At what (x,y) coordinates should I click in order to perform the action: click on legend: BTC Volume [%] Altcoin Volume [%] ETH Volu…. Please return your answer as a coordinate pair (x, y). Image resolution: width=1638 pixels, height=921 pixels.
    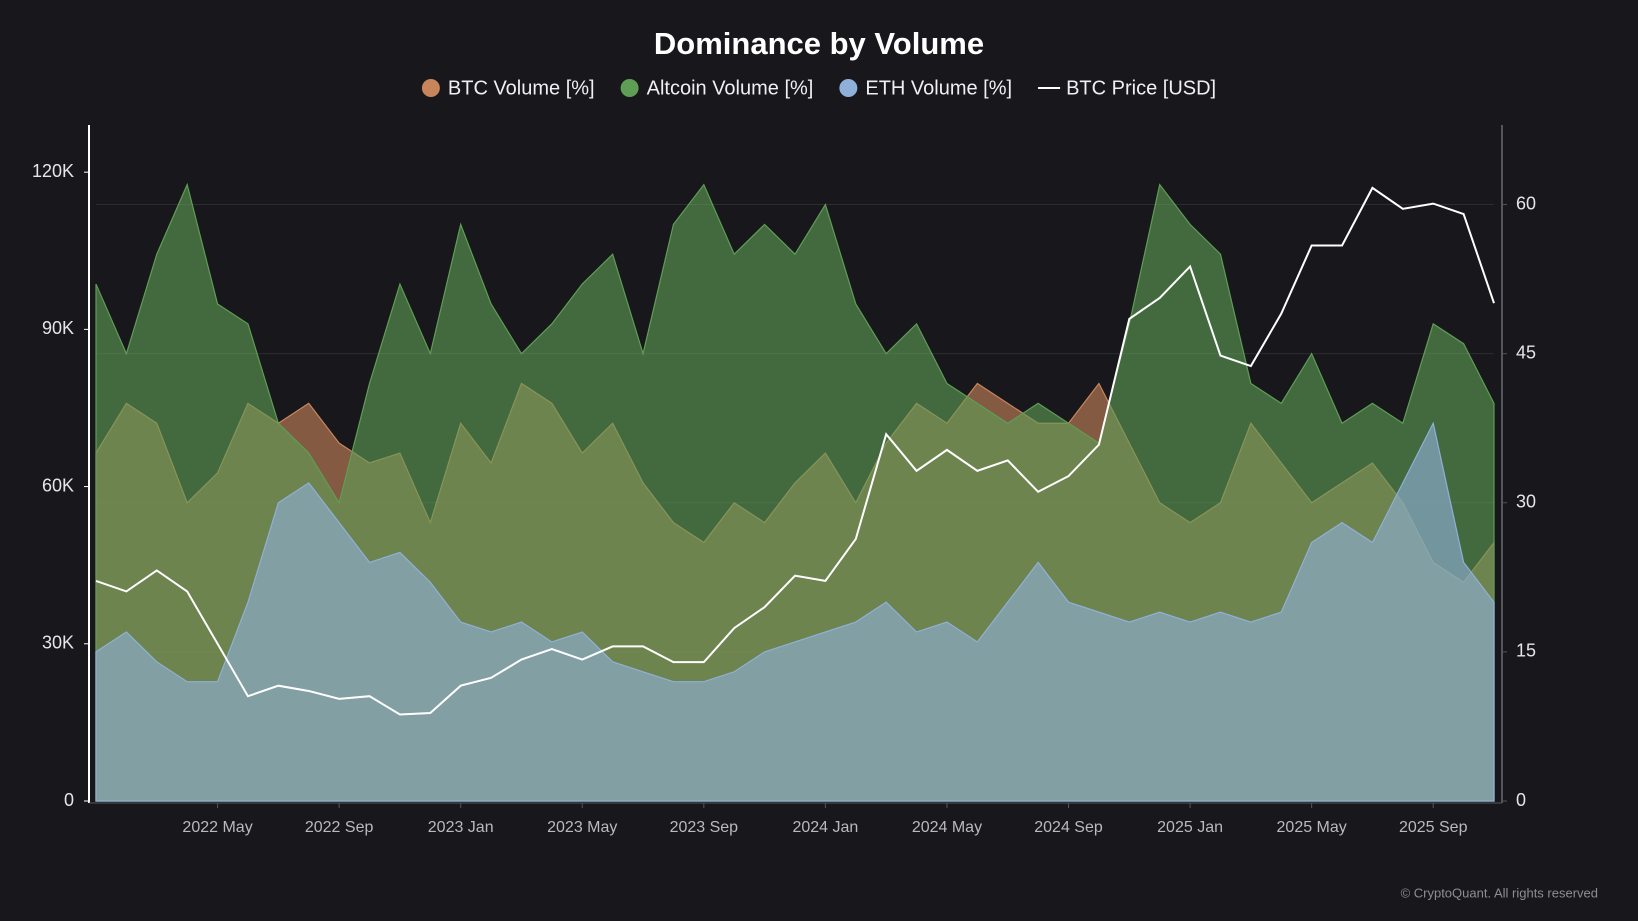
    Looking at the image, I should click on (818, 88).